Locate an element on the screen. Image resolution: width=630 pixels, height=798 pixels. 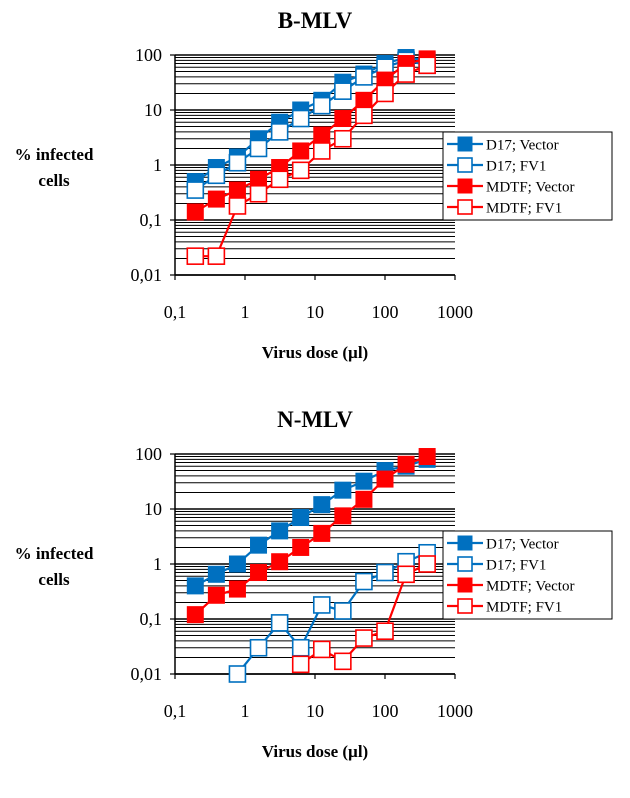
chart-title: N-MLV is located at coordinates (315, 419).